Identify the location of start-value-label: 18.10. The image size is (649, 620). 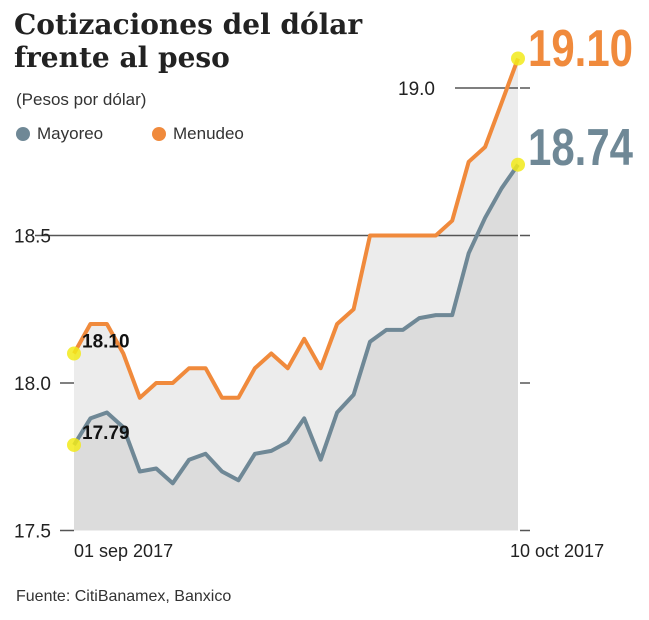
(106, 342).